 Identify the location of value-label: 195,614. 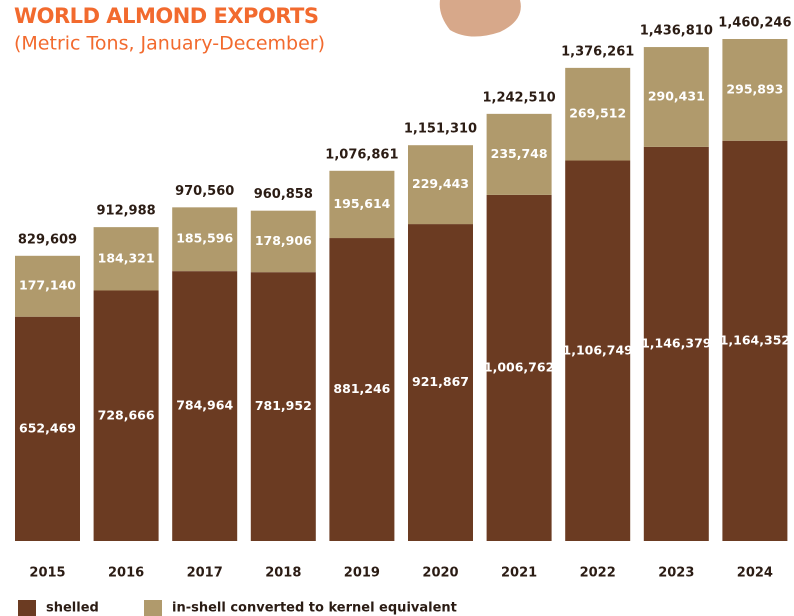
(361, 203).